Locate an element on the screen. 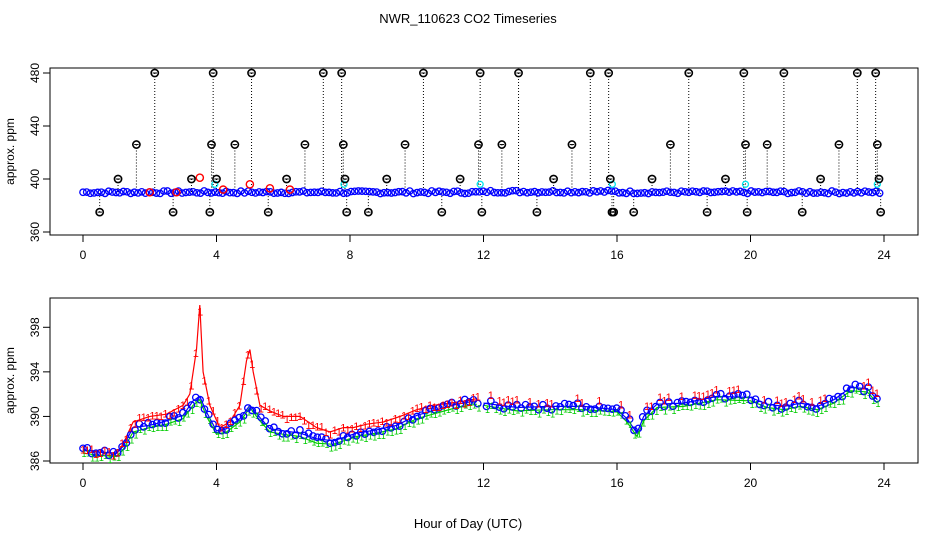 The width and height of the screenshot is (936, 540). top-x-tick-label: 24 is located at coordinates (884, 255).